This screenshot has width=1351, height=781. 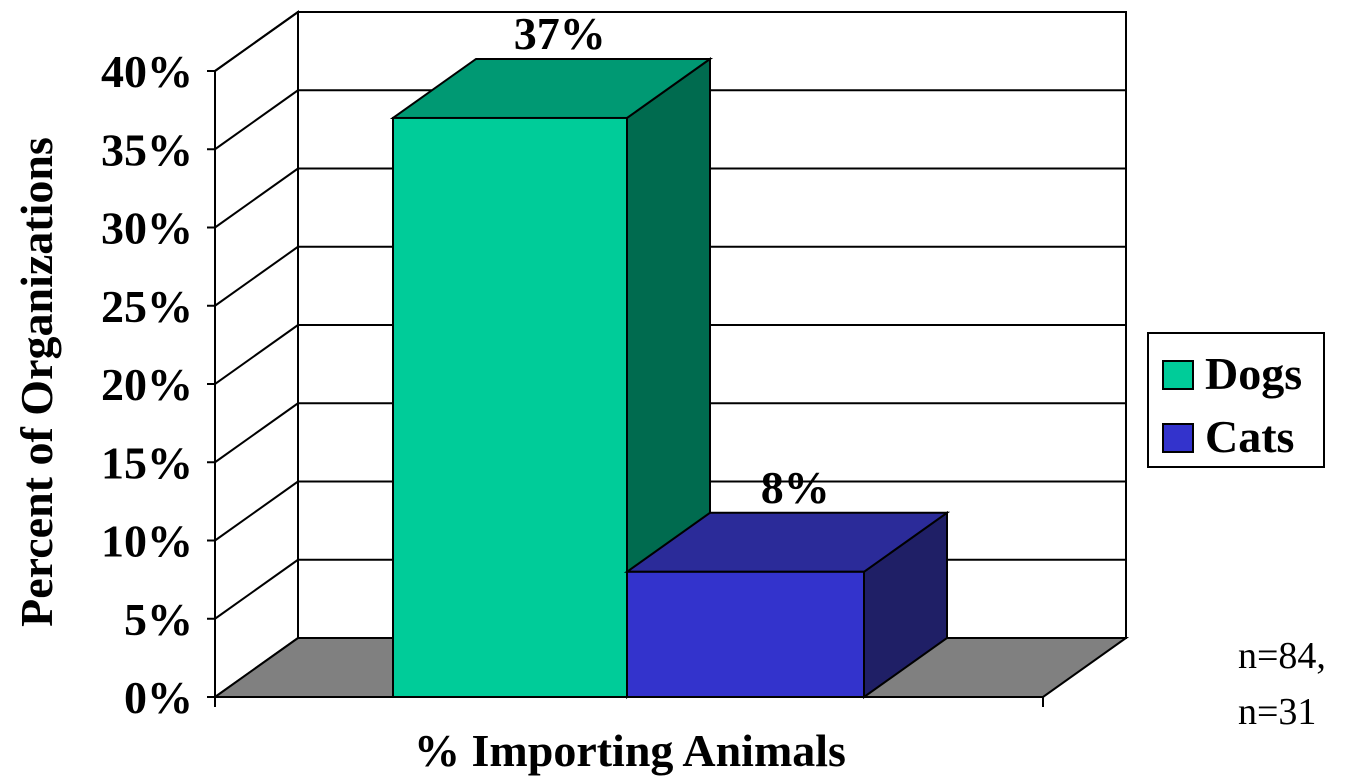 I want to click on y-tick-label: 0%, so click(x=158, y=697).